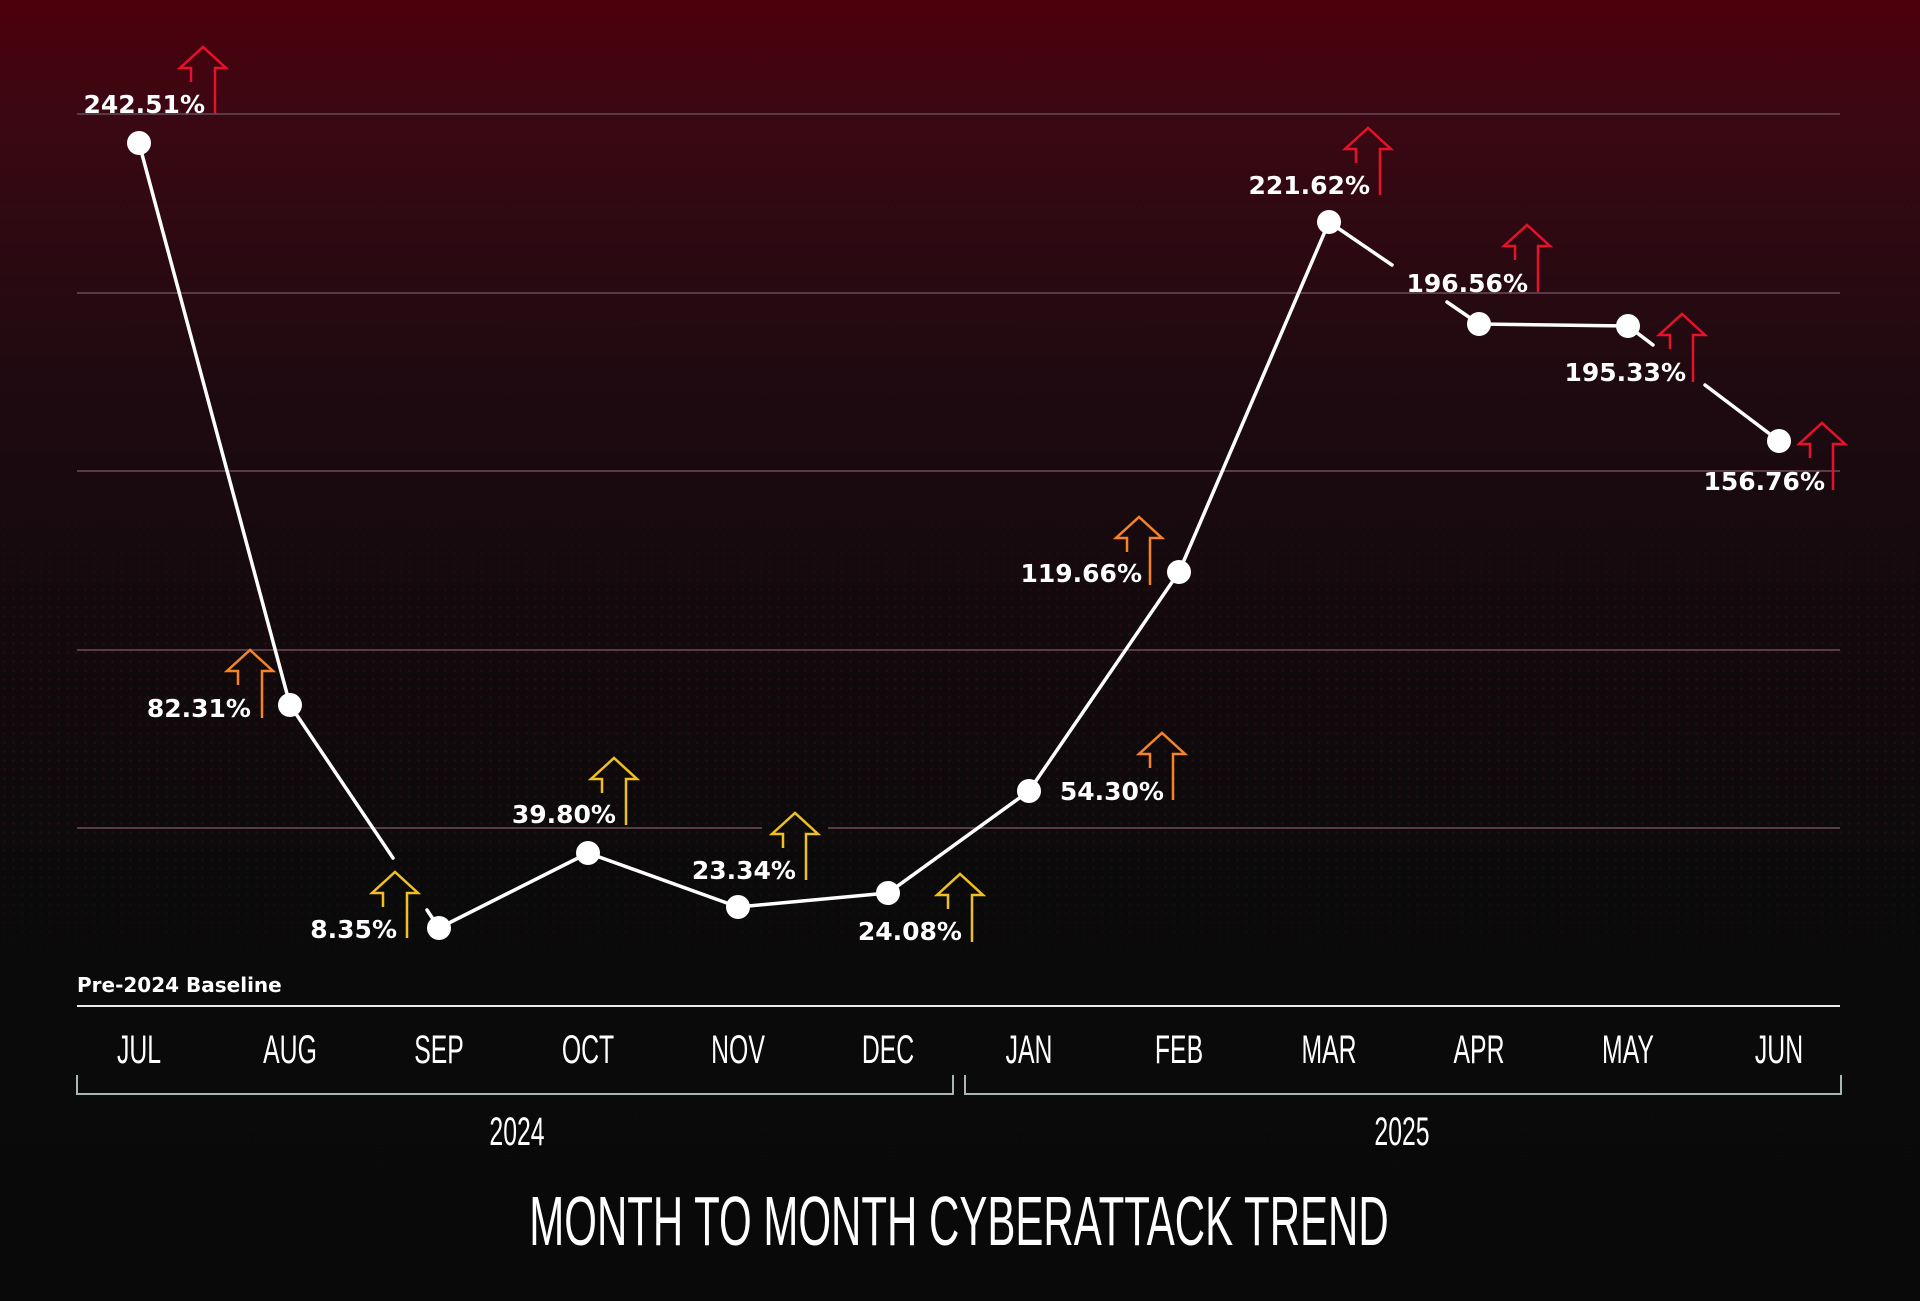  Describe the element at coordinates (1081, 573) in the screenshot. I see `value-label-feb: 119.66%` at that location.